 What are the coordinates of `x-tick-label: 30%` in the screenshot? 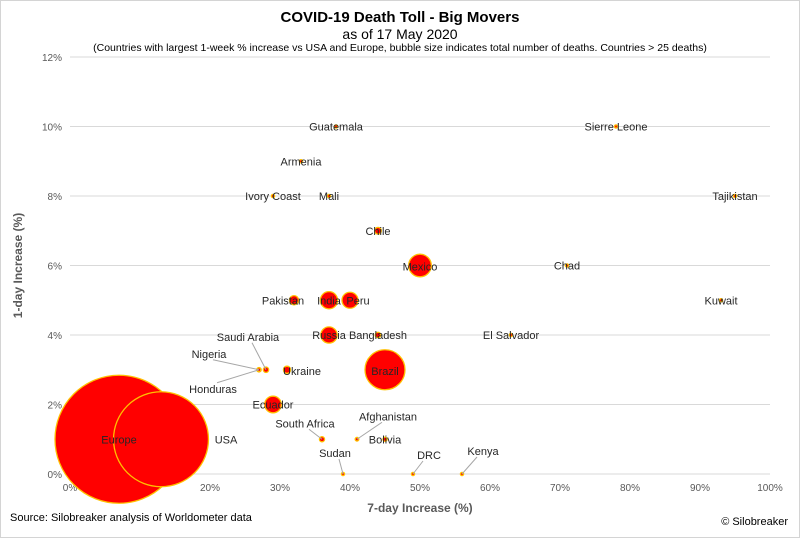 It's located at (280, 488).